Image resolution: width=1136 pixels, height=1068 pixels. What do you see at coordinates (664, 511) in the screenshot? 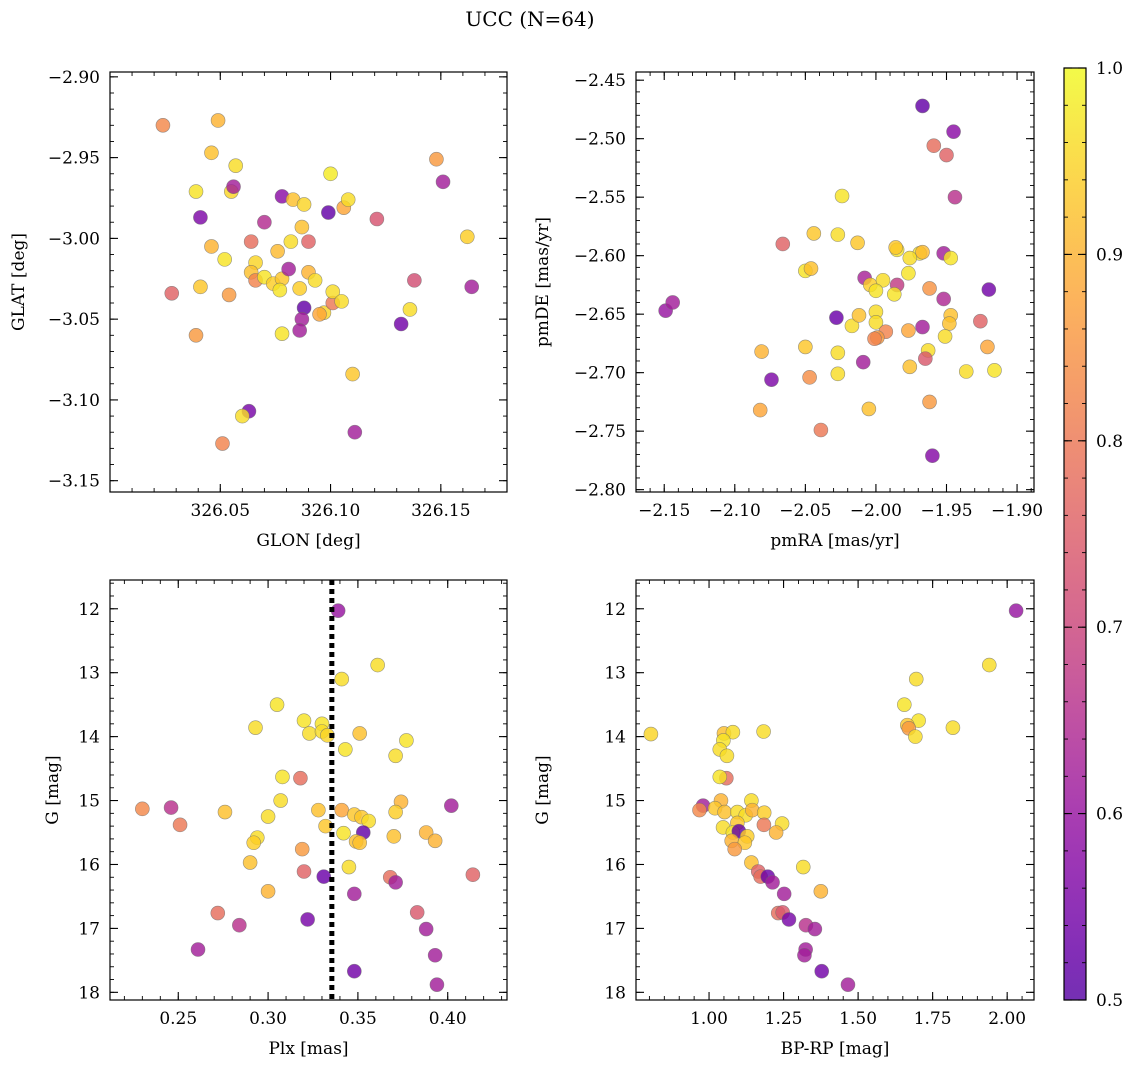
I see `x-tick-label: −2.15` at bounding box center [664, 511].